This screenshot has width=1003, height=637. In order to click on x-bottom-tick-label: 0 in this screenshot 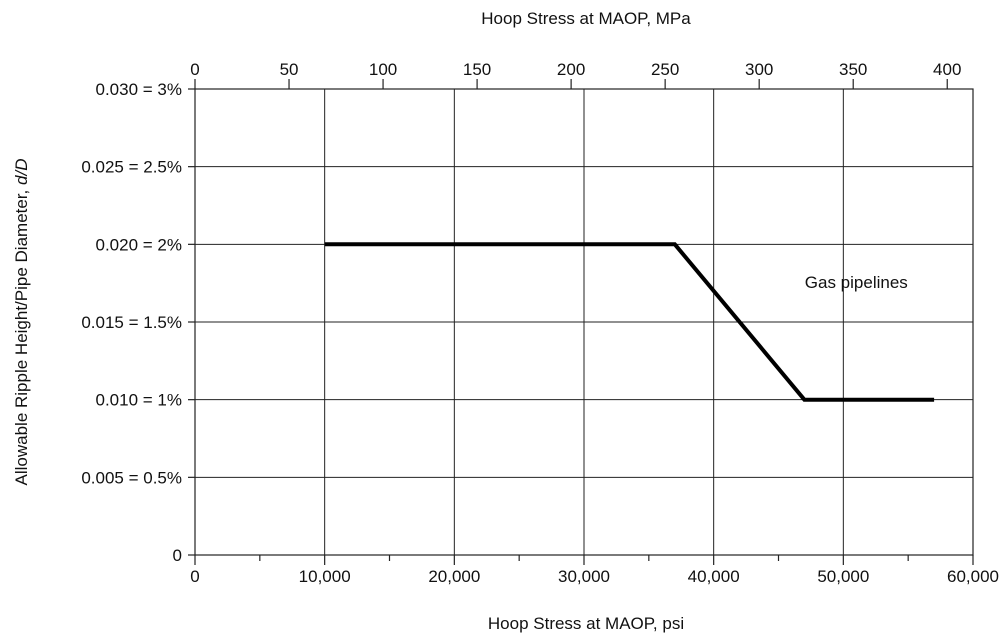, I will do `click(194, 576)`.